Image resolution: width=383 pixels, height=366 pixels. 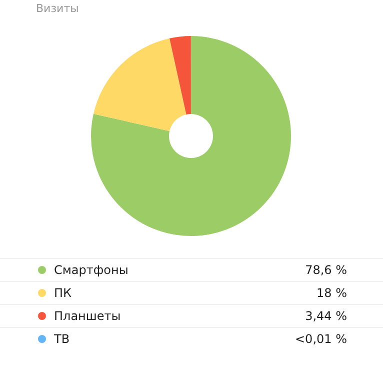 What do you see at coordinates (63, 293) in the screenshot?
I see `legend-label: ПК` at bounding box center [63, 293].